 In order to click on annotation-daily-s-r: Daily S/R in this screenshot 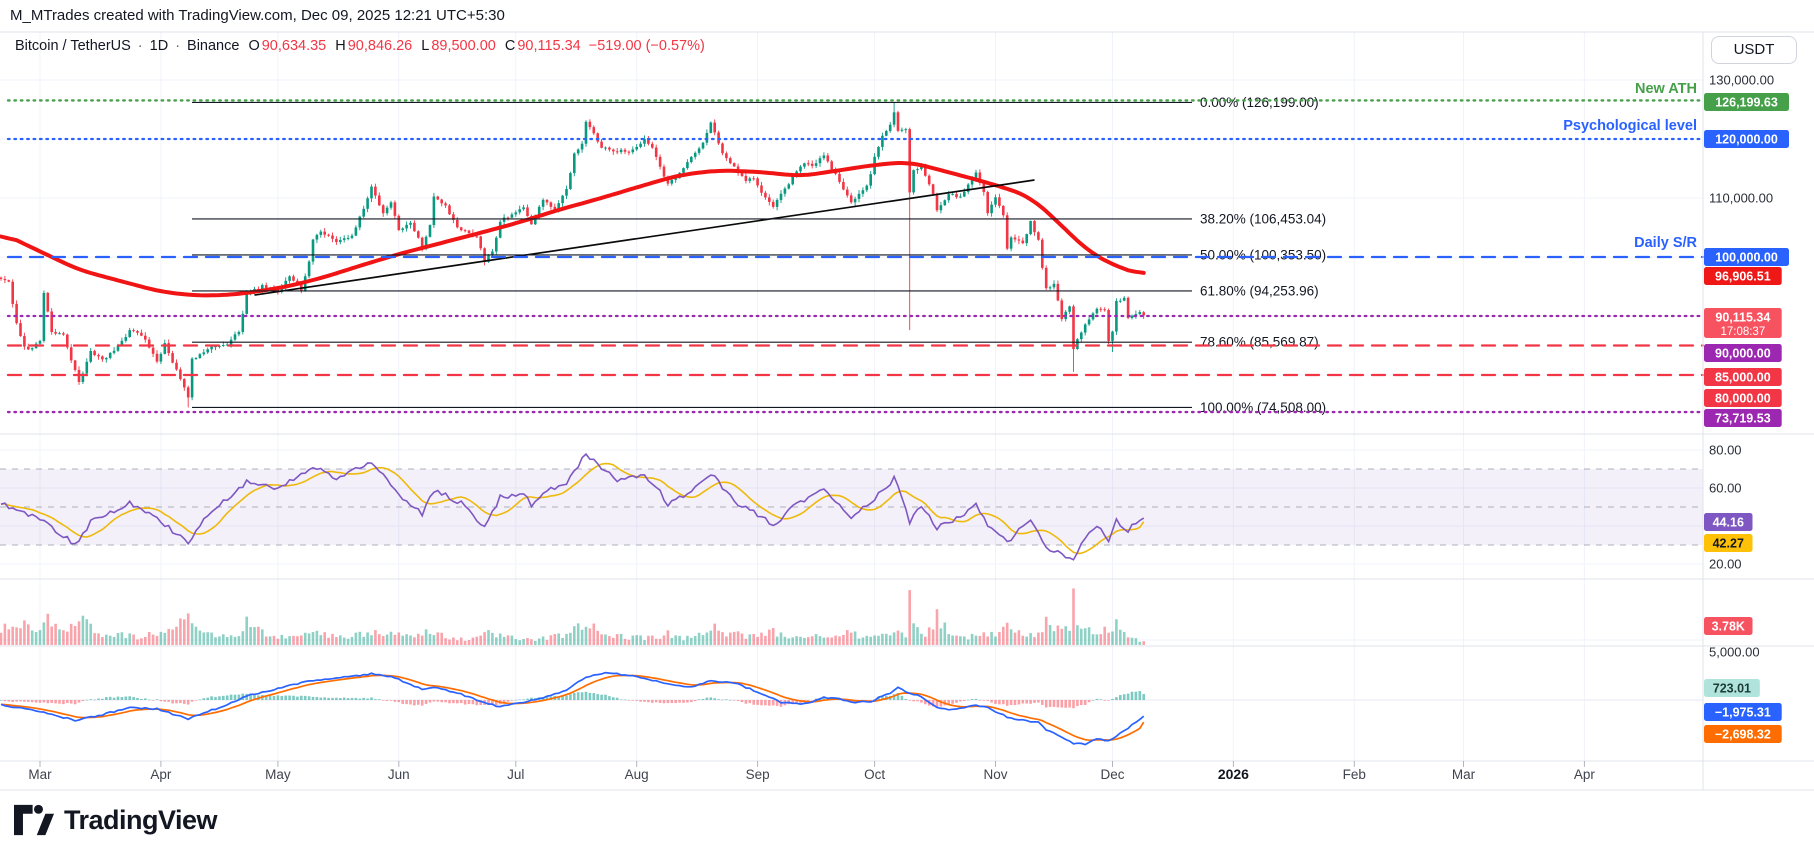, I will do `click(1665, 243)`.